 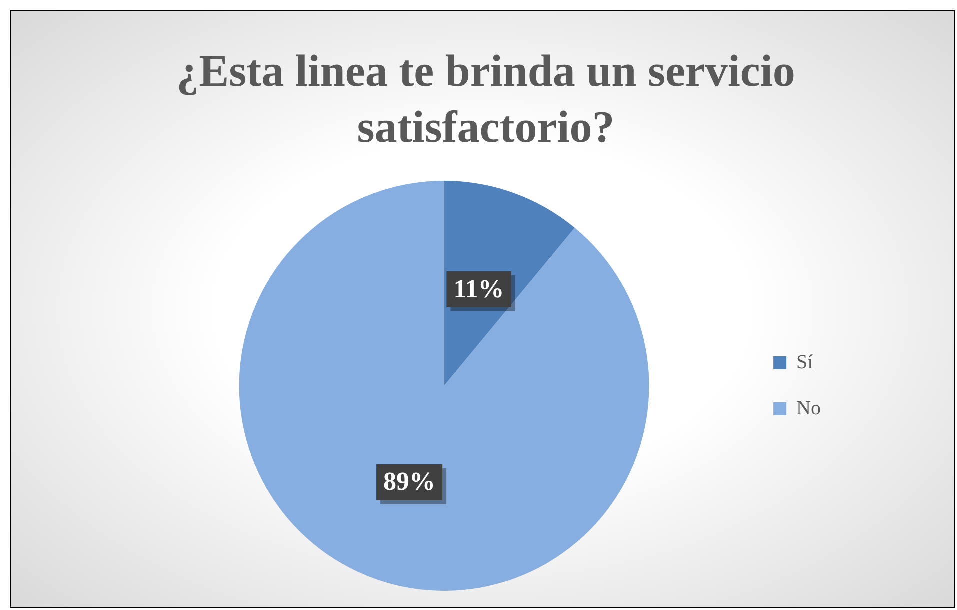 I want to click on chart-title: ¿Esta linea te brinda un servicio satisfactorio?, so click(x=486, y=99).